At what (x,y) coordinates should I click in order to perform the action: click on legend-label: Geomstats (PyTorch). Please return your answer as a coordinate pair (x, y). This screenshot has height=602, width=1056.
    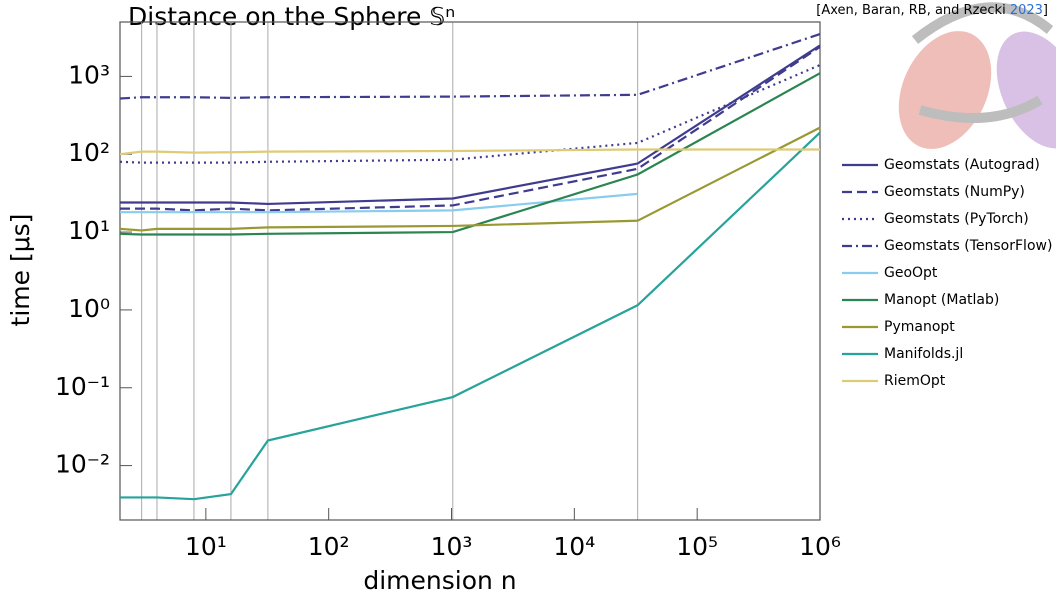
    Looking at the image, I should click on (956, 219).